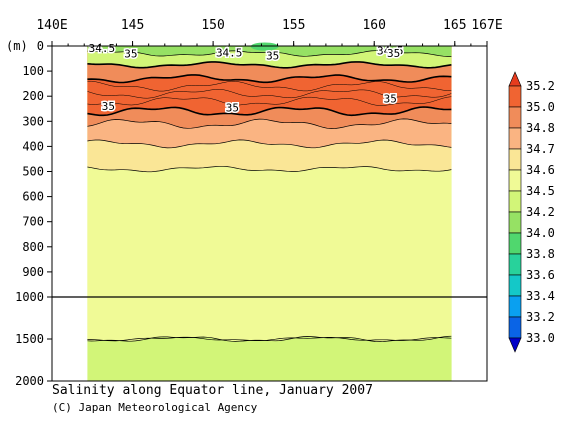 Image resolution: width=570 pixels, height=423 pixels. What do you see at coordinates (51, 25) in the screenshot?
I see `x-tick-label: 140E` at bounding box center [51, 25].